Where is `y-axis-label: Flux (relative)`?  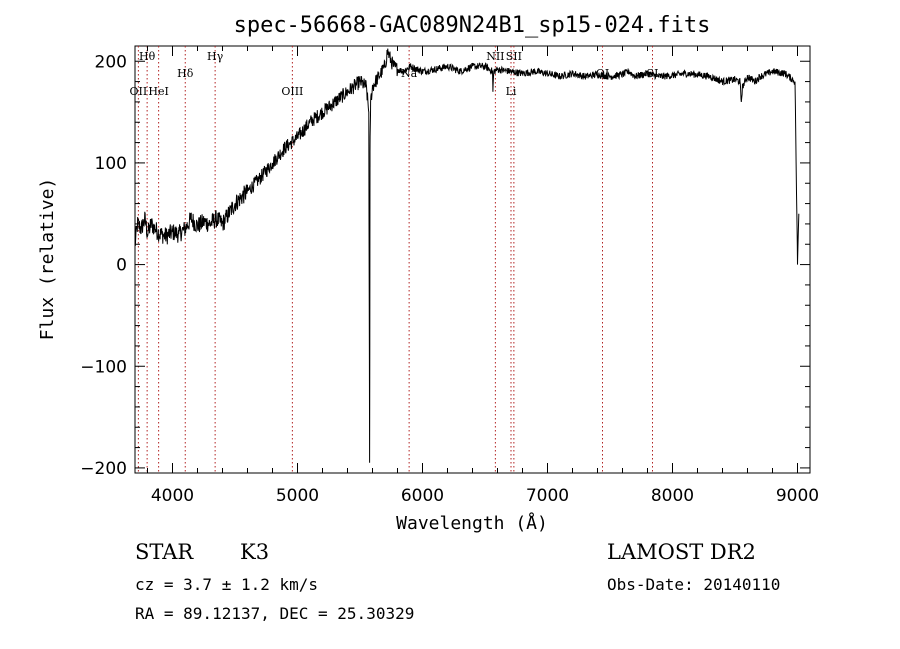 y-axis-label: Flux (relative) is located at coordinates (47, 259).